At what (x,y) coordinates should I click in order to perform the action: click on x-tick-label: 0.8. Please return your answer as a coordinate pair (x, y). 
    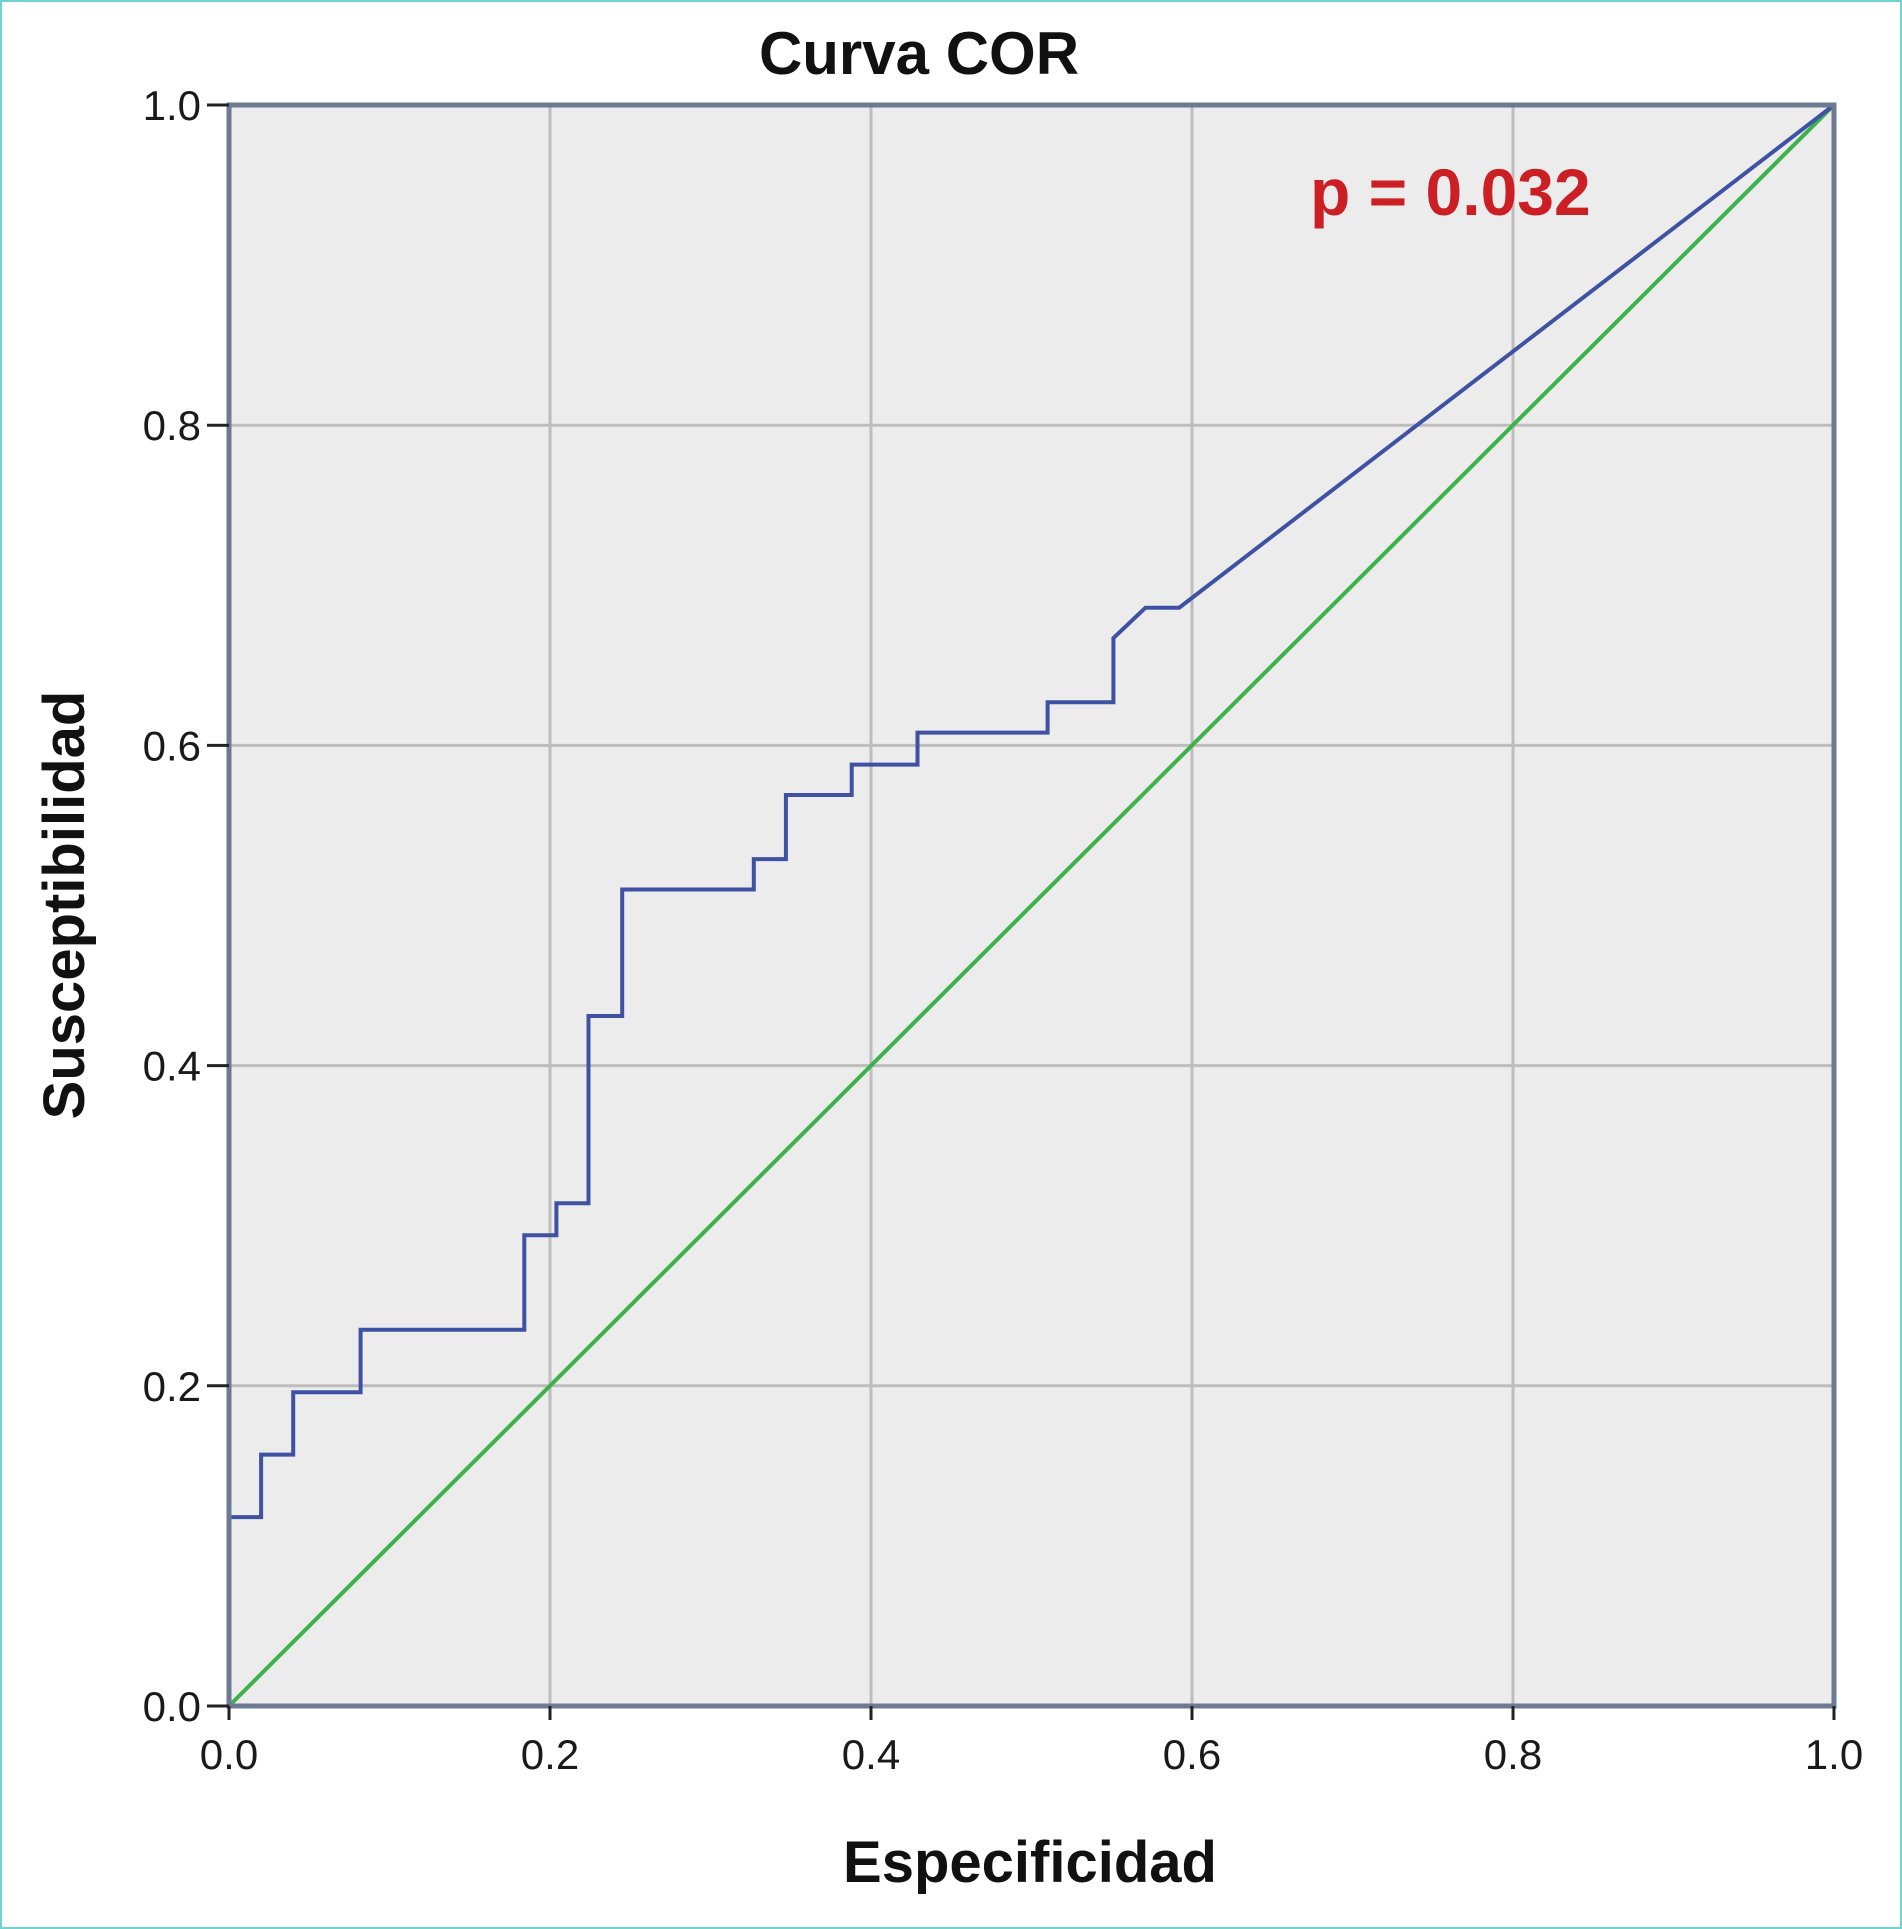
    Looking at the image, I should click on (1513, 1754).